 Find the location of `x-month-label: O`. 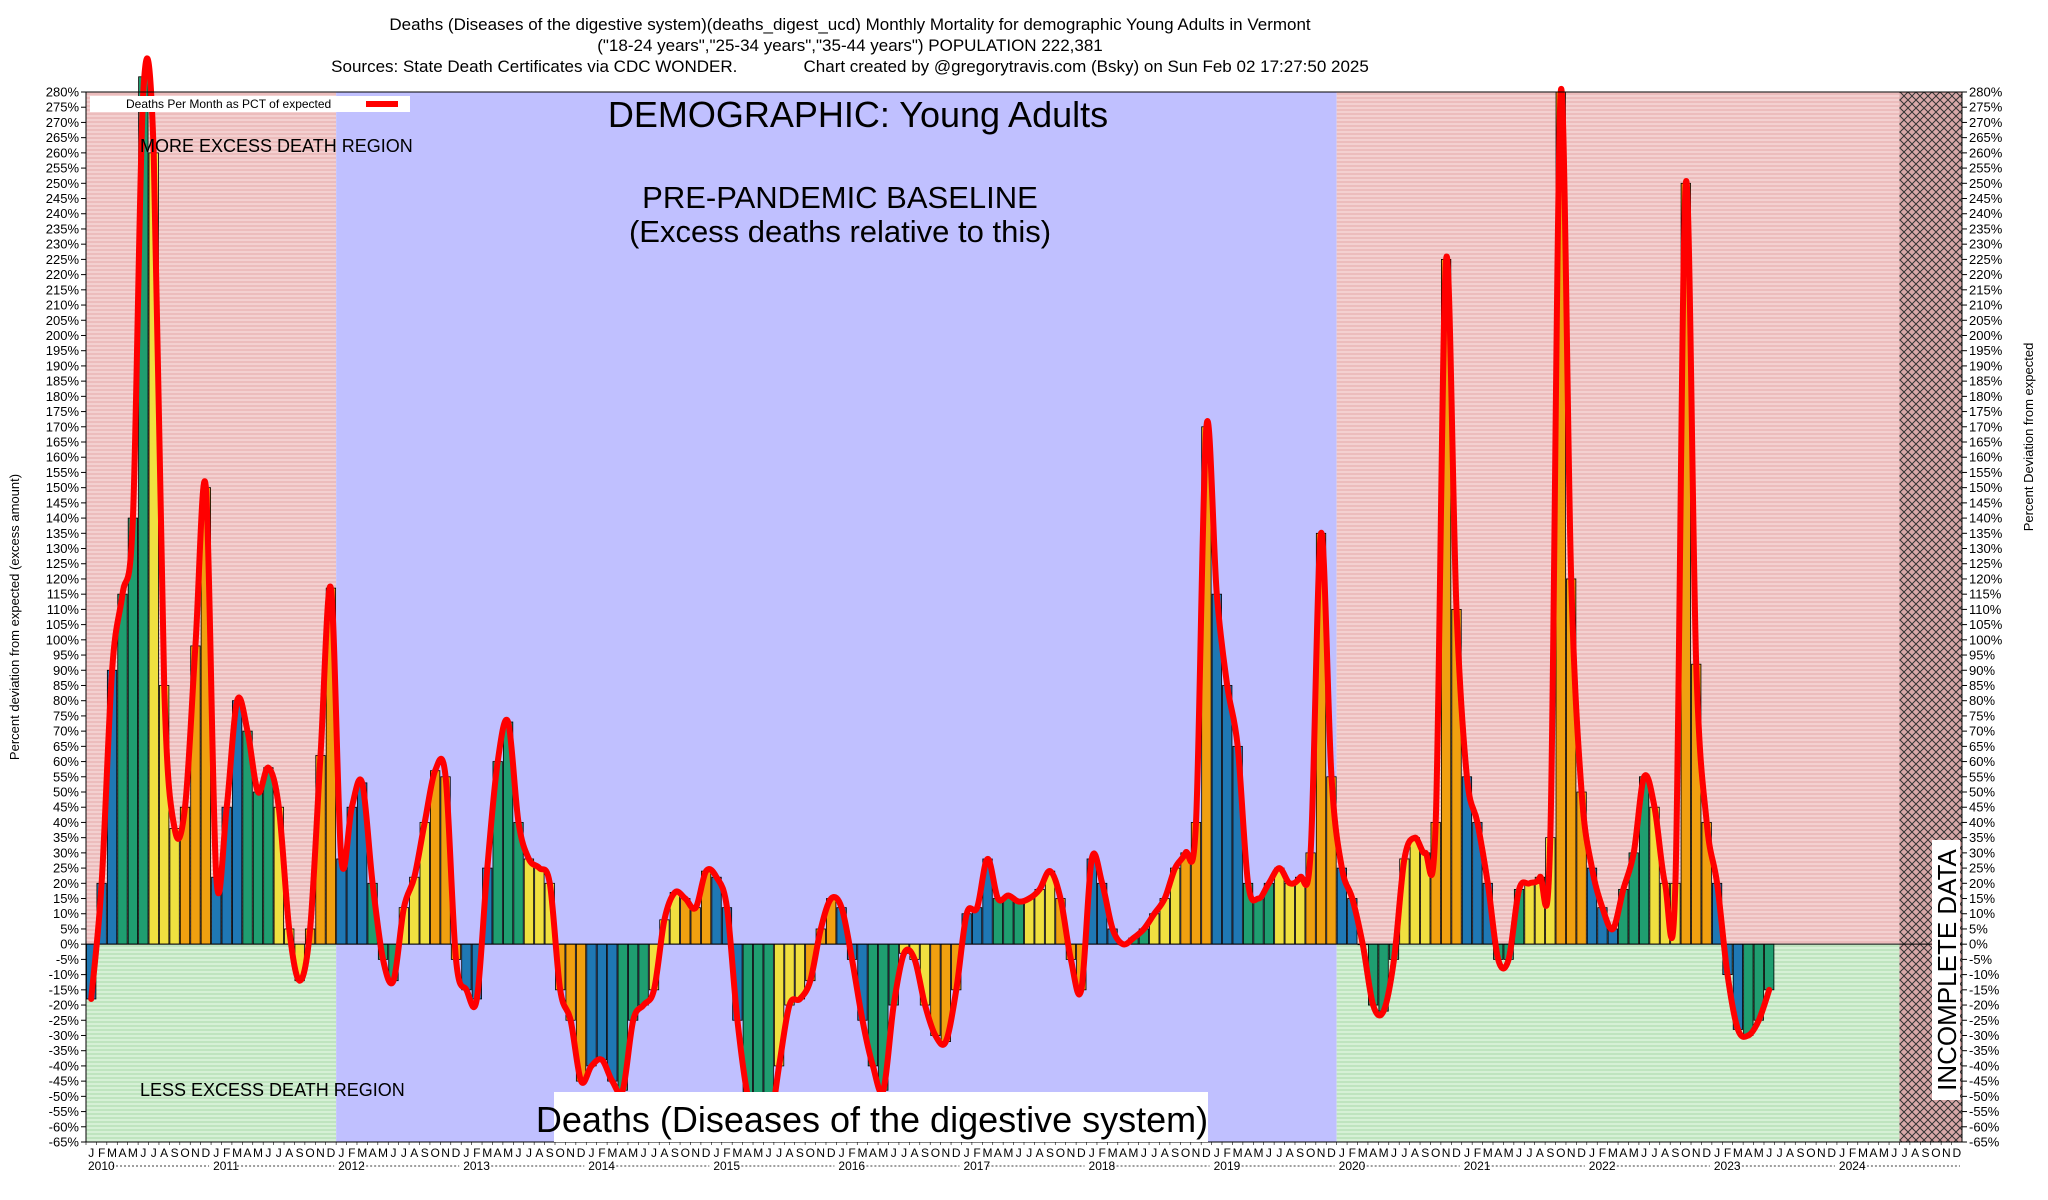

x-month-label: O is located at coordinates (309, 1153).